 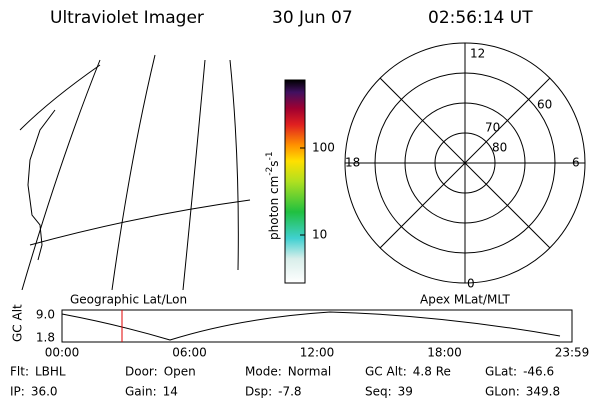 I want to click on info-label: GLat:, so click(x=501, y=372).